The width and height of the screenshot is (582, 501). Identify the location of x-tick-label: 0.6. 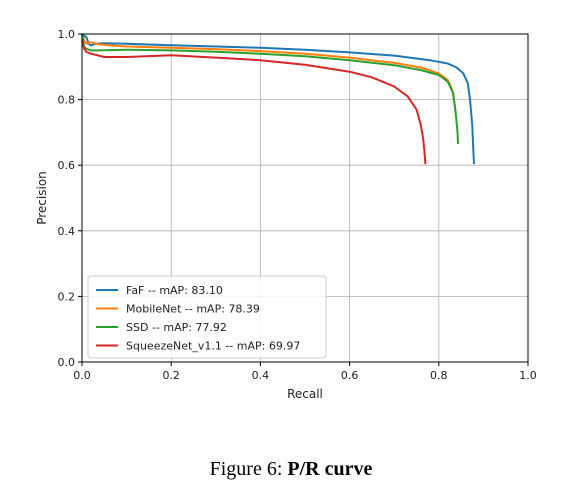
(350, 375).